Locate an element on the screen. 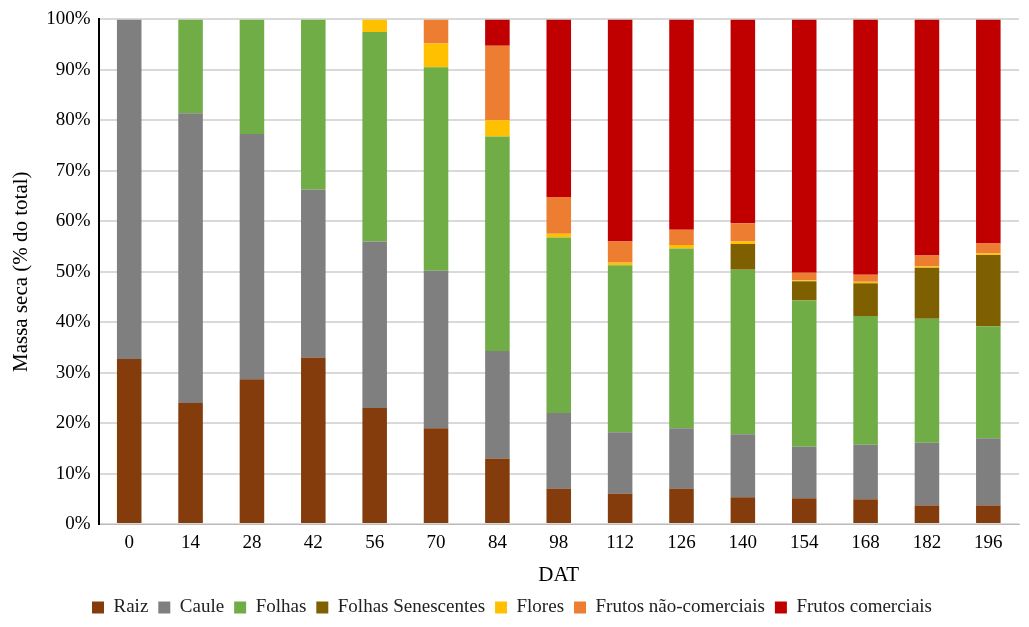 The image size is (1029, 627). x-tick-label: 84 is located at coordinates (497, 542).